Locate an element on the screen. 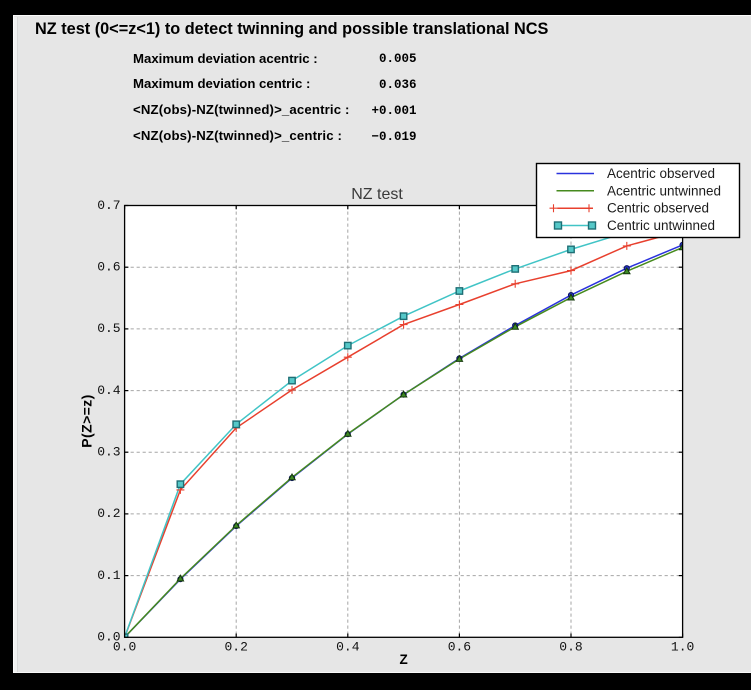 Image resolution: width=751 pixels, height=690 pixels. svg-text: 0.7 is located at coordinates (108, 205).